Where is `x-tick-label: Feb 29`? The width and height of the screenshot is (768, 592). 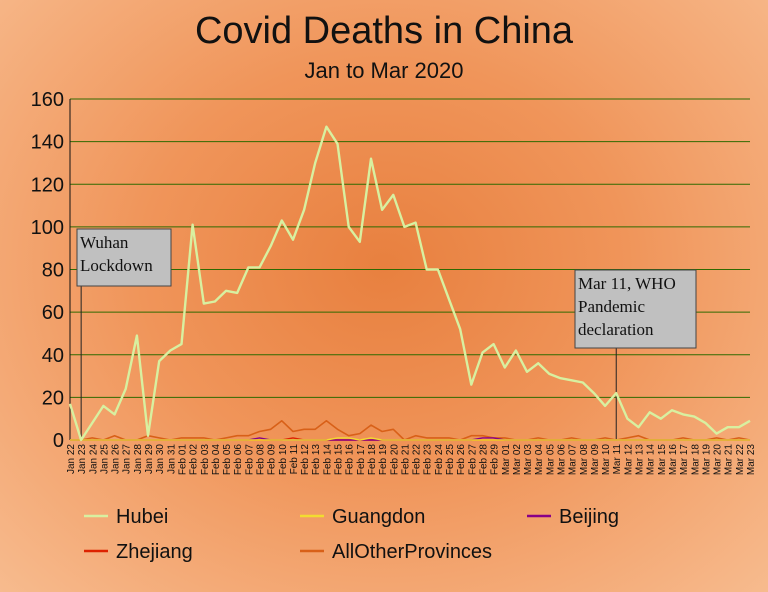
x-tick-label: Feb 29 is located at coordinates (495, 460).